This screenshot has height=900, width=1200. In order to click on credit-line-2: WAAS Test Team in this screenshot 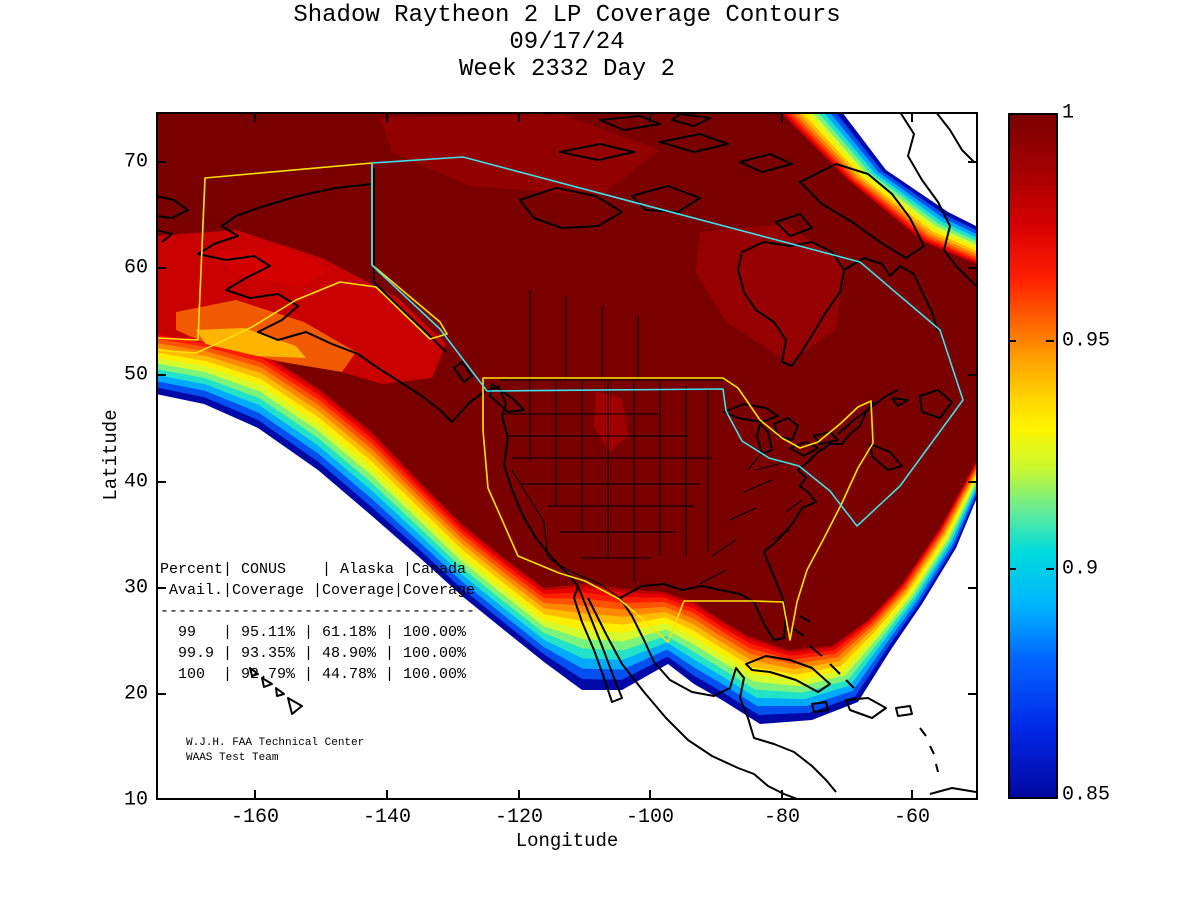, I will do `click(232, 758)`.